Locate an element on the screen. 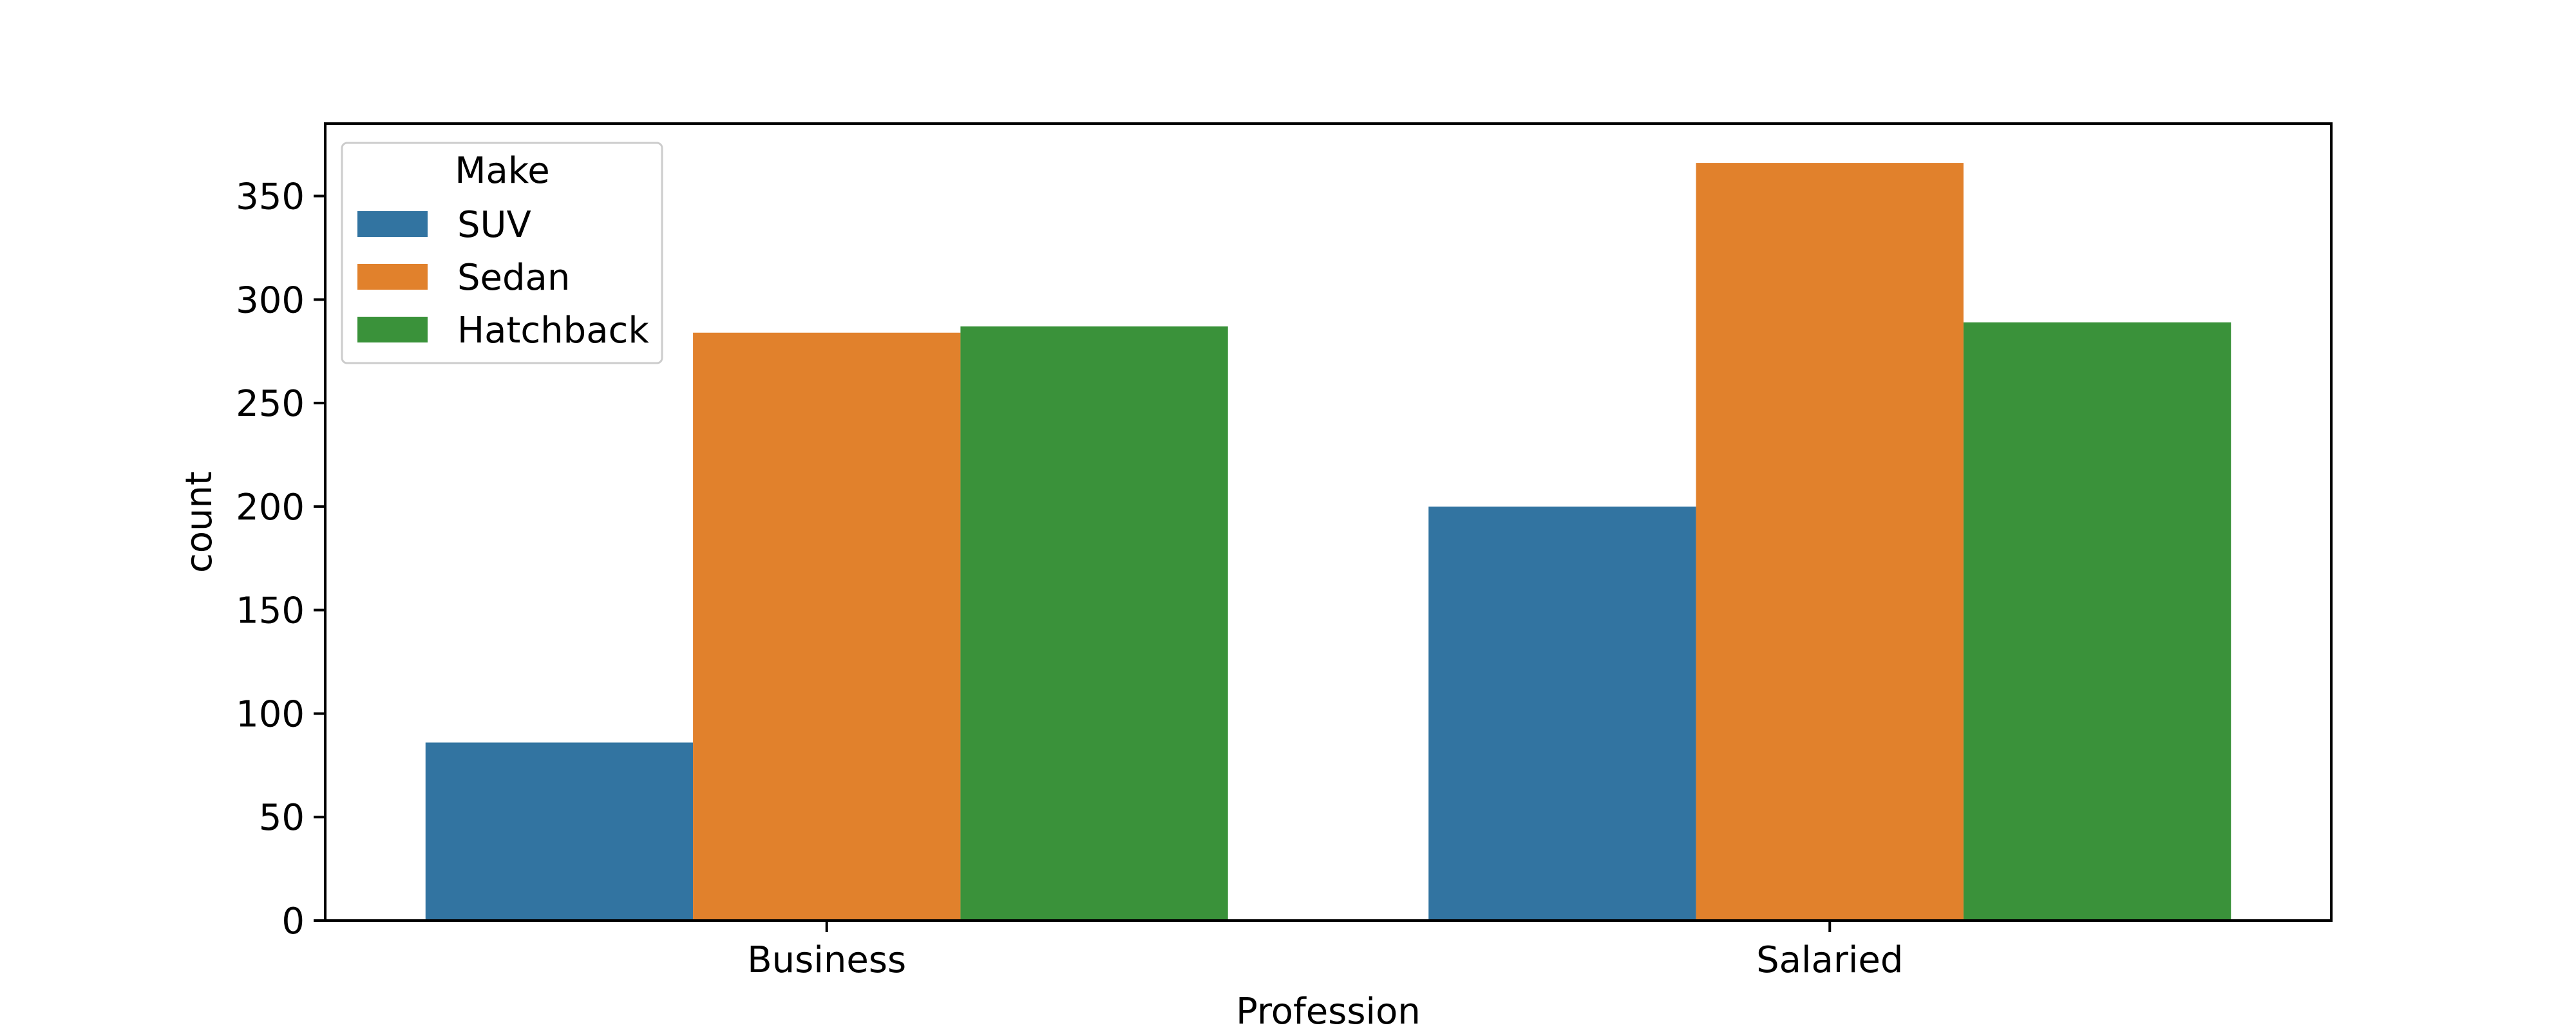 This screenshot has height=1030, width=2576. x-tick-label: Business is located at coordinates (826, 960).